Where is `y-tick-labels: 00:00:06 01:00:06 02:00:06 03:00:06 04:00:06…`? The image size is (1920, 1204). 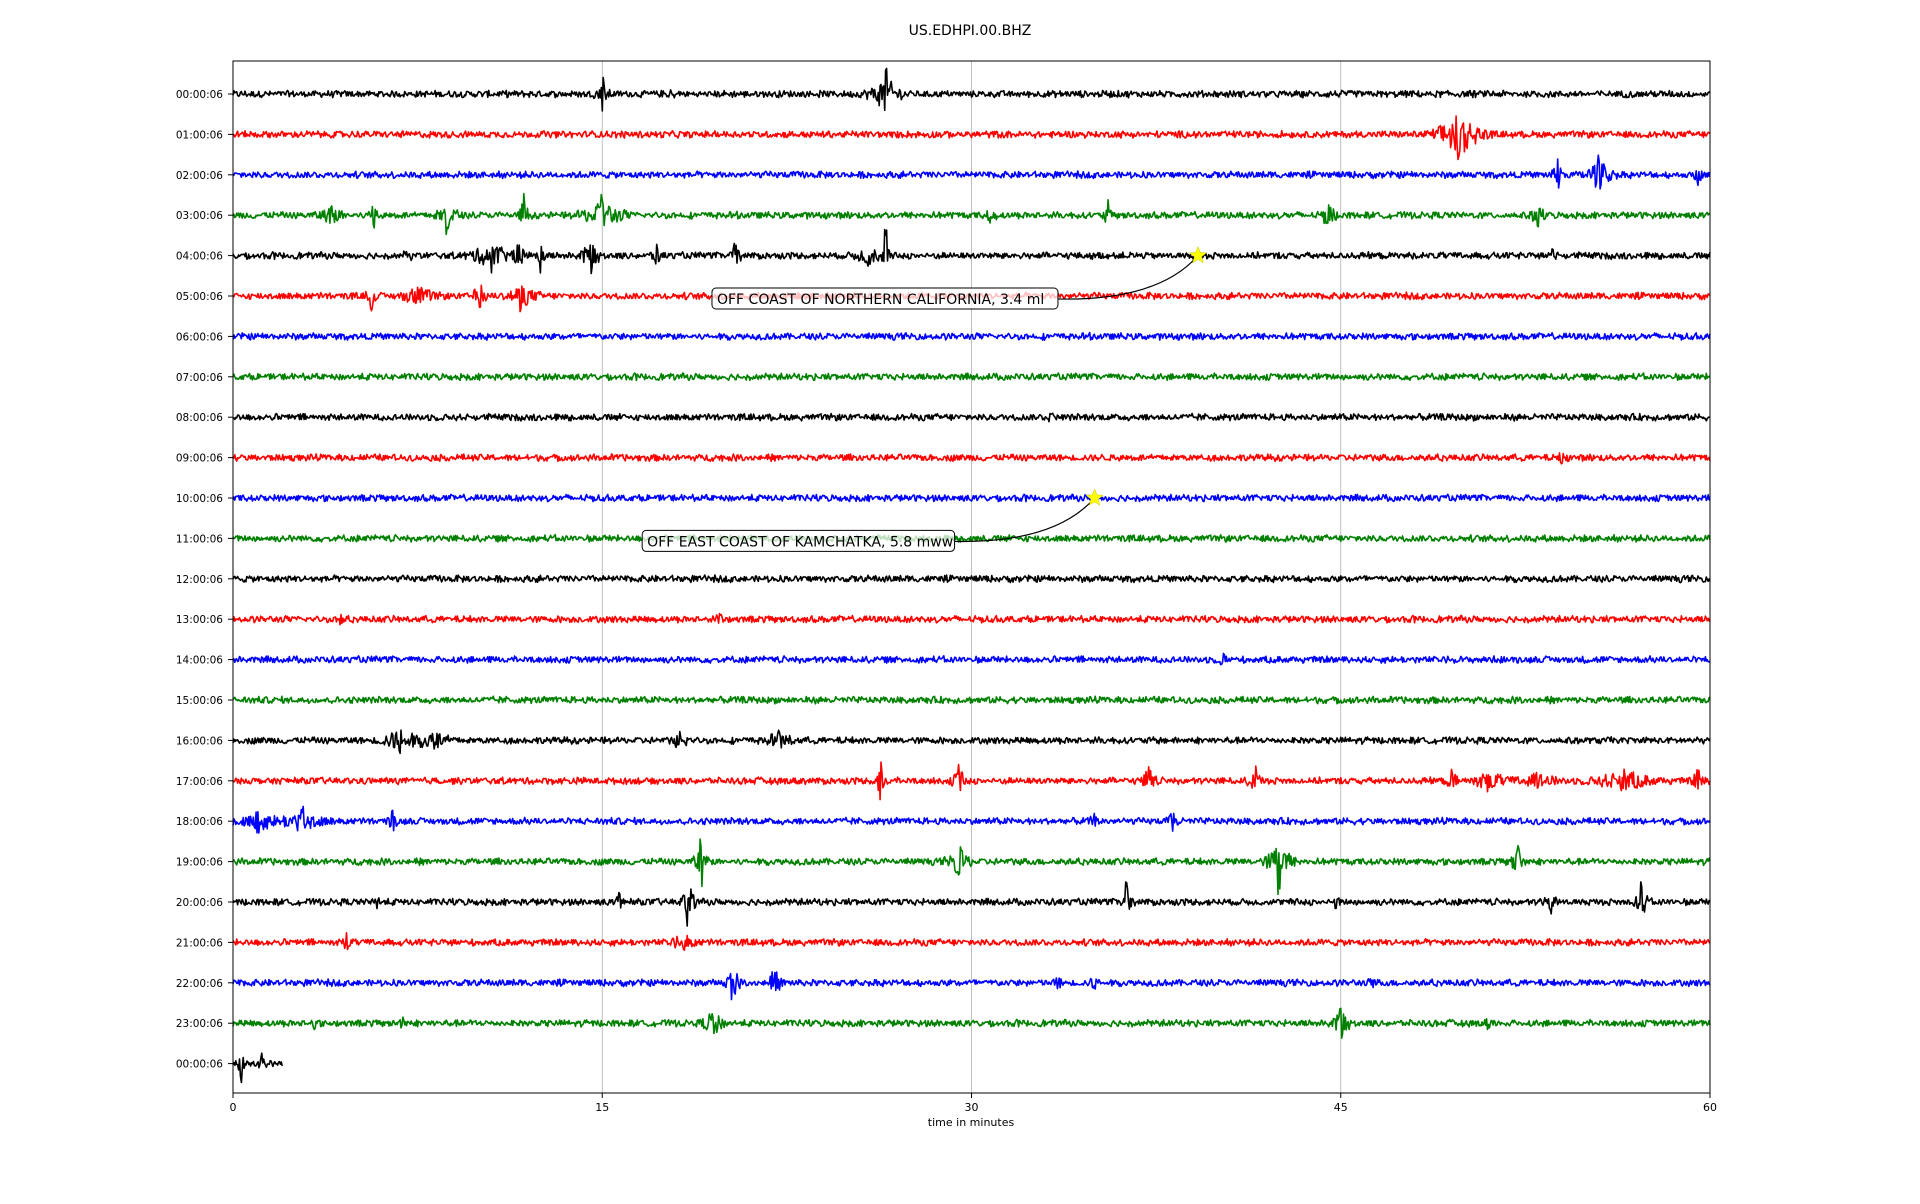
y-tick-labels: 00:00:06 01:00:06 02:00:06 03:00:06 04:00:06… is located at coordinates (204, 580).